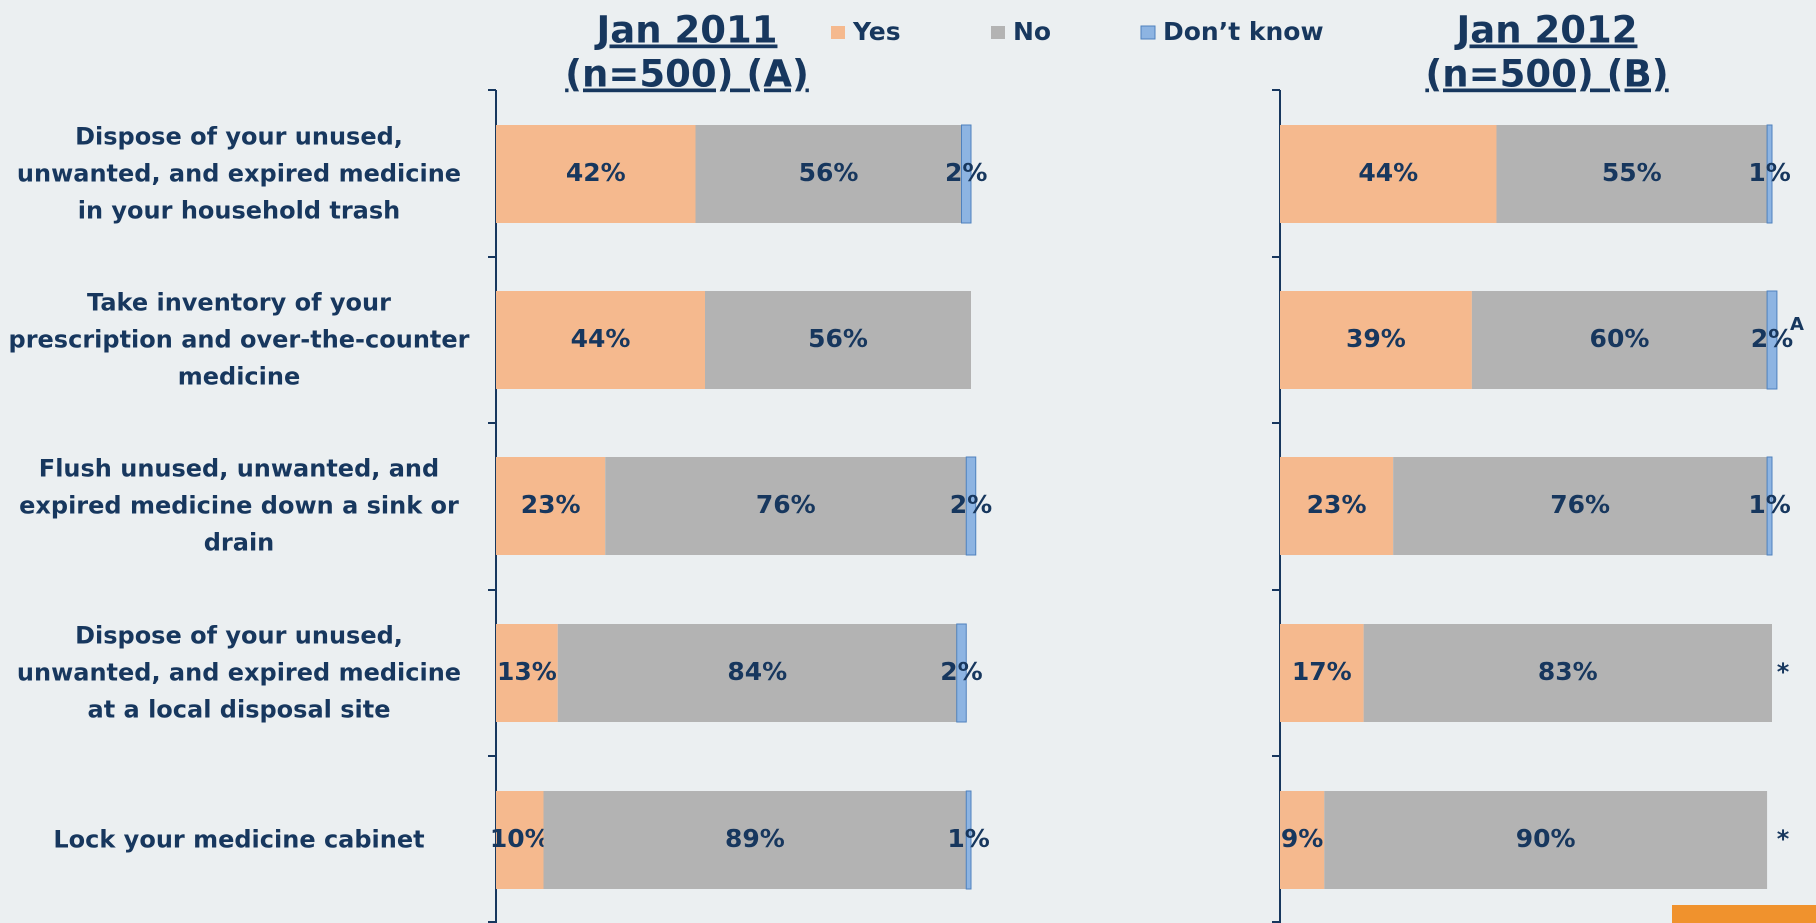 The width and height of the screenshot is (1816, 923). I want to click on data-label: 9%, so click(1302, 838).